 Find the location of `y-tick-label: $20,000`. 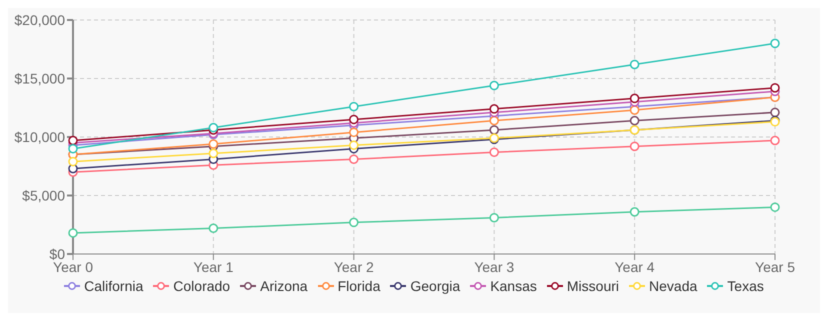

y-tick-label: $20,000 is located at coordinates (40, 20).